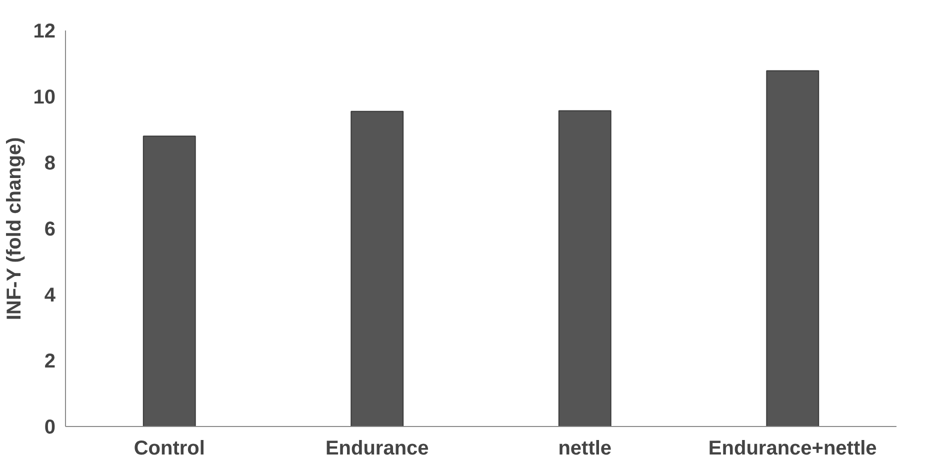 The height and width of the screenshot is (472, 926). I want to click on x-tick-label: Endurance, so click(377, 449).